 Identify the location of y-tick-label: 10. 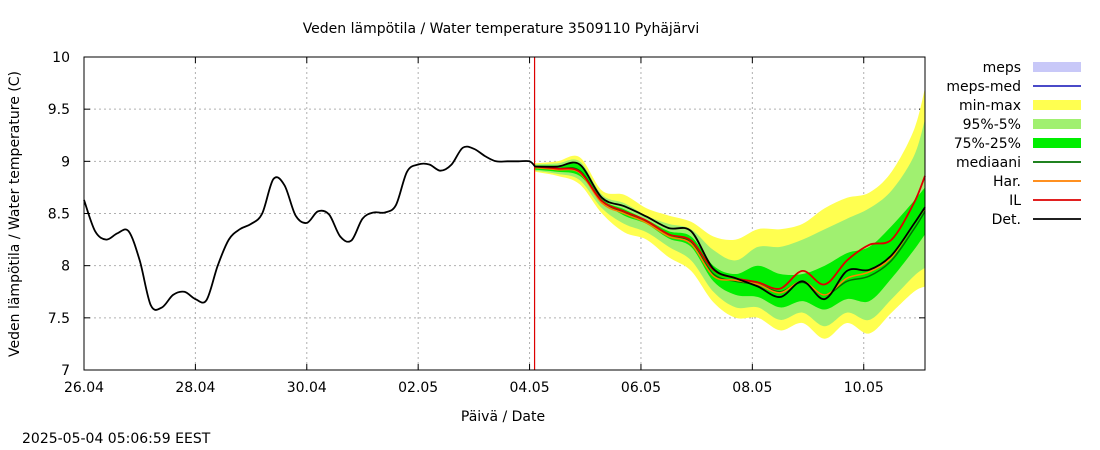
(61, 58).